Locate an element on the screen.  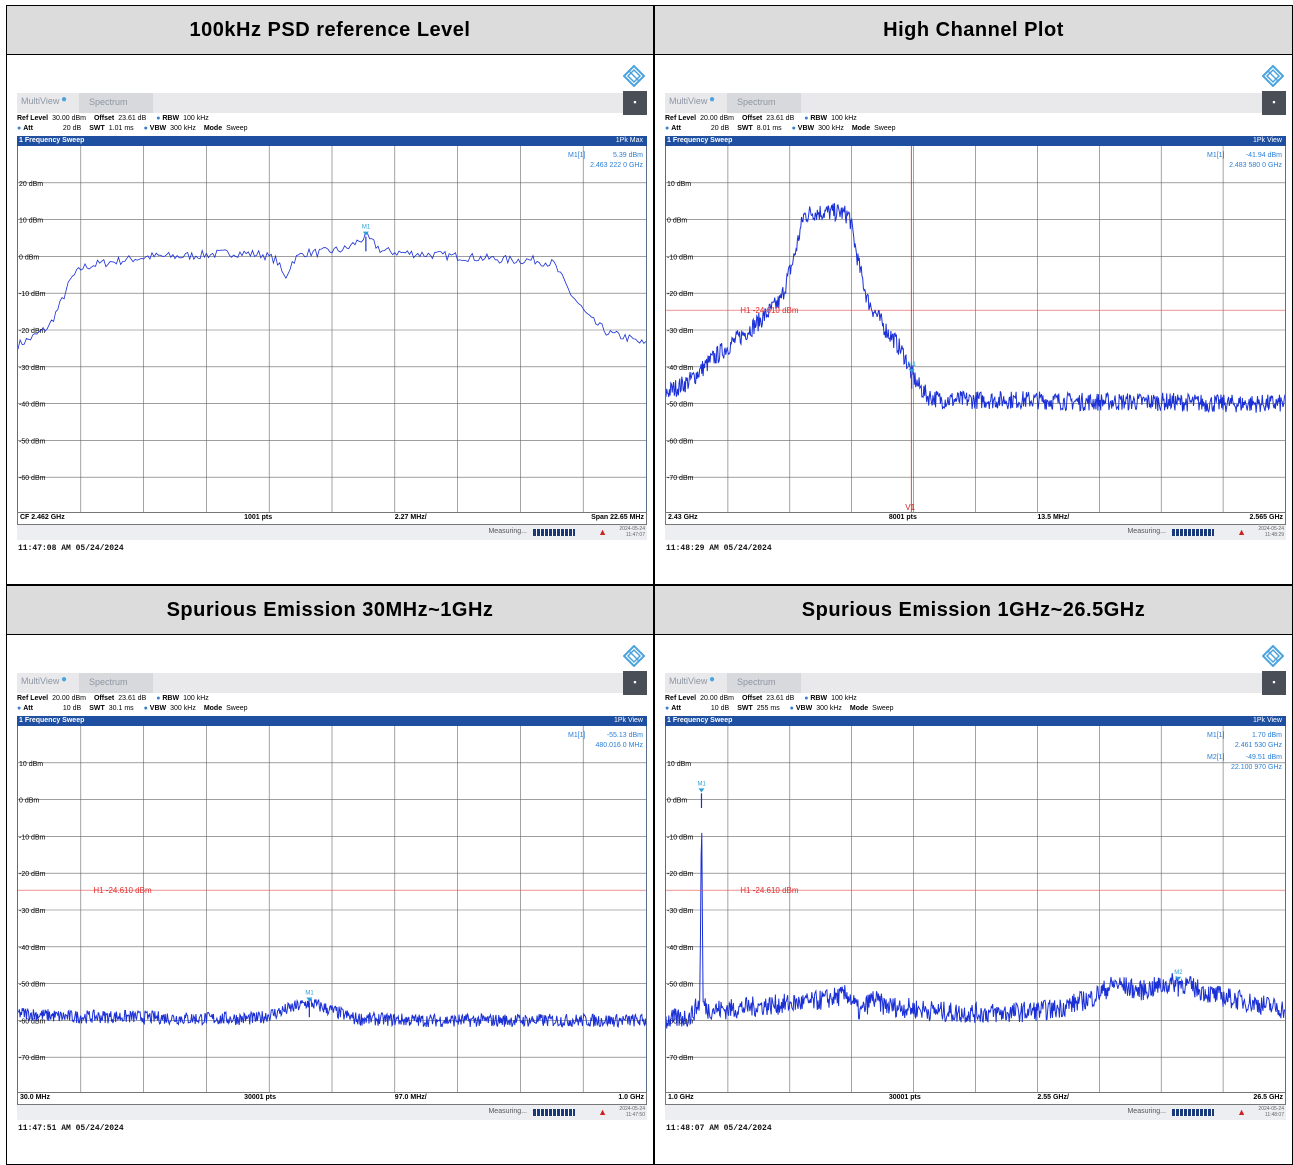
sweep-points: 30001 pts is located at coordinates (904, 1097).